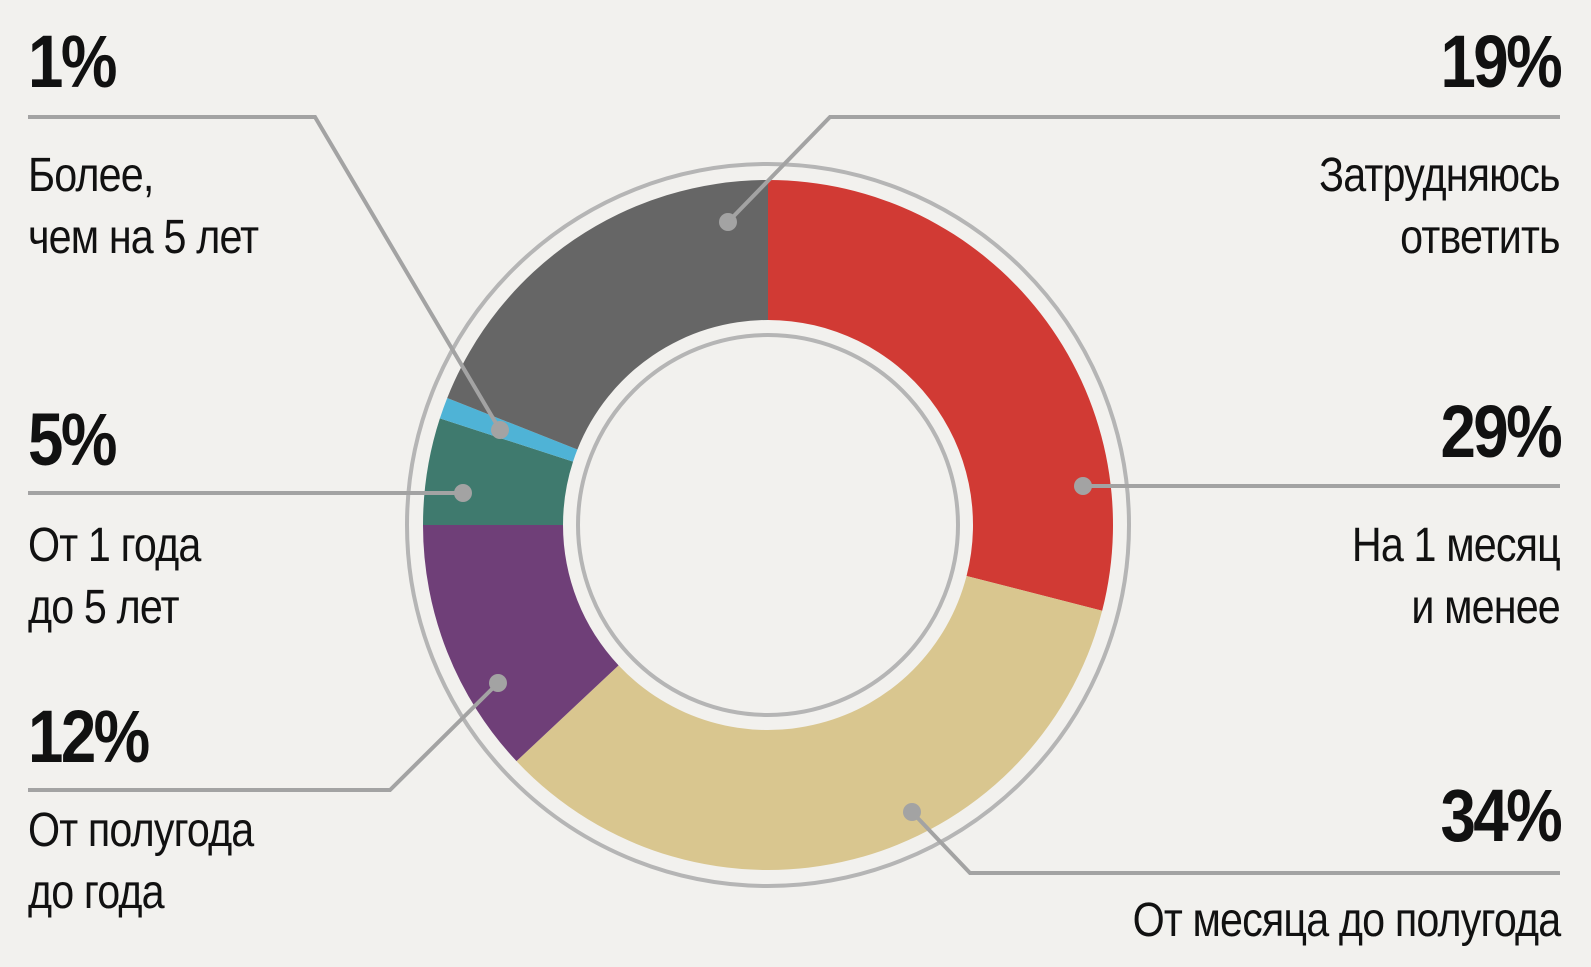 This screenshot has height=967, width=1591. What do you see at coordinates (1501, 815) in the screenshot?
I see `value-label: 34%` at bounding box center [1501, 815].